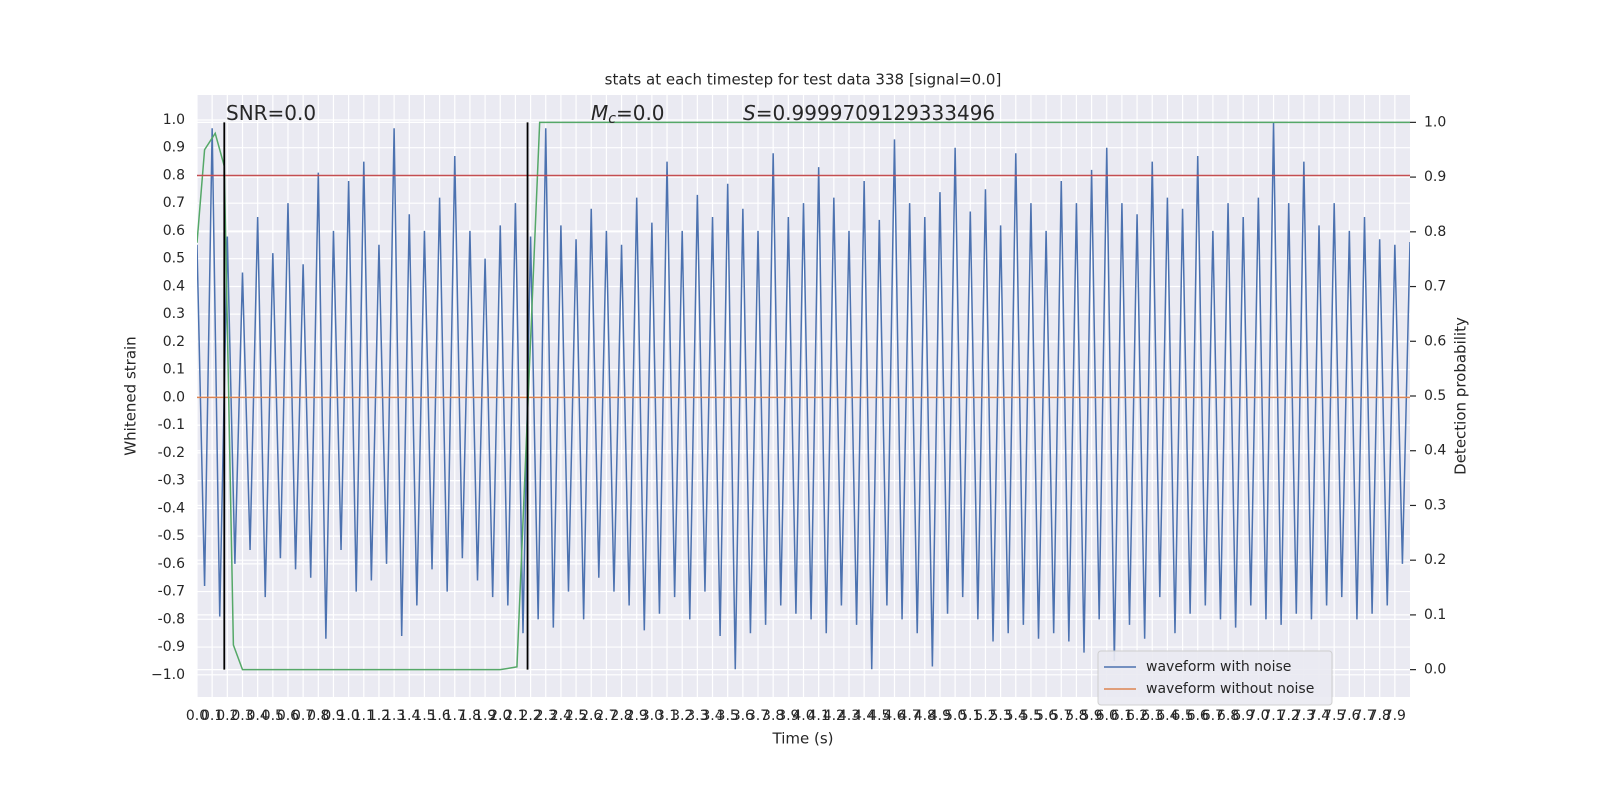  I want to click on y-tick-label: -0.5, so click(171, 536).